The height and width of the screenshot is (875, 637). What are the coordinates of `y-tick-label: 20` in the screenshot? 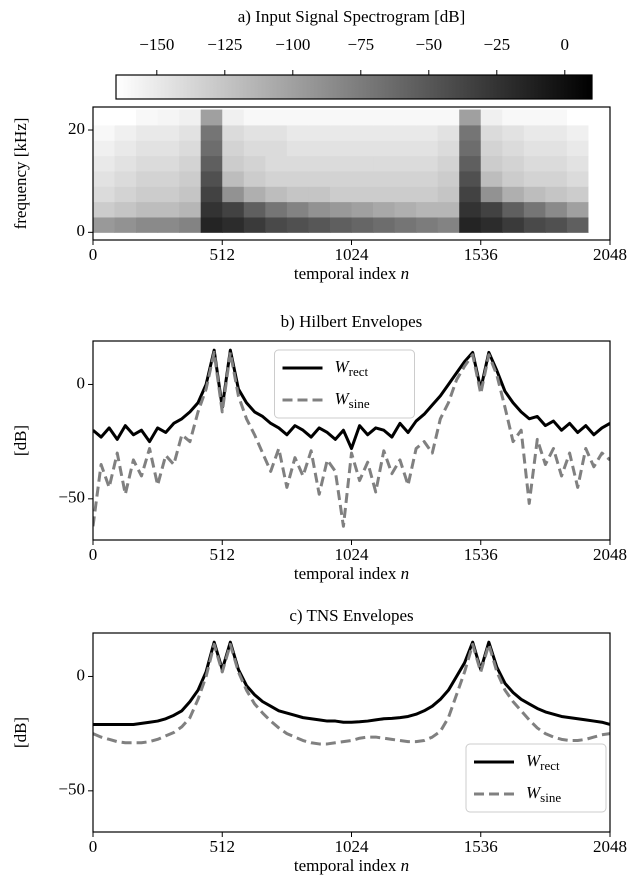 It's located at (76, 128).